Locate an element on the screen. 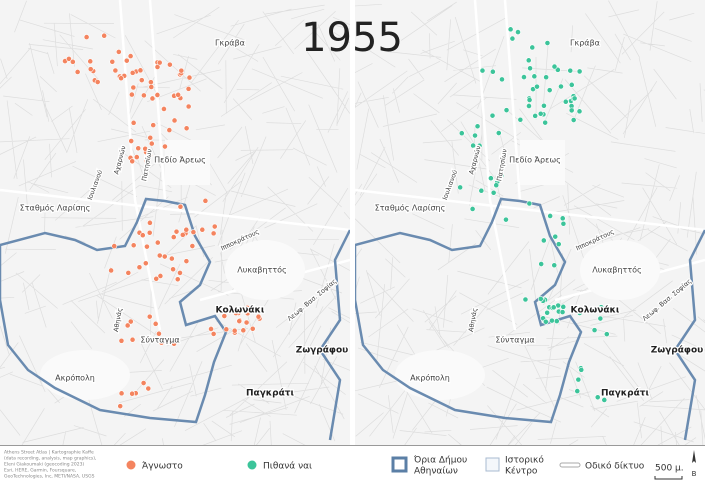 This screenshot has width=705, height=490. place-label: Σύνταγμα is located at coordinates (159, 340).